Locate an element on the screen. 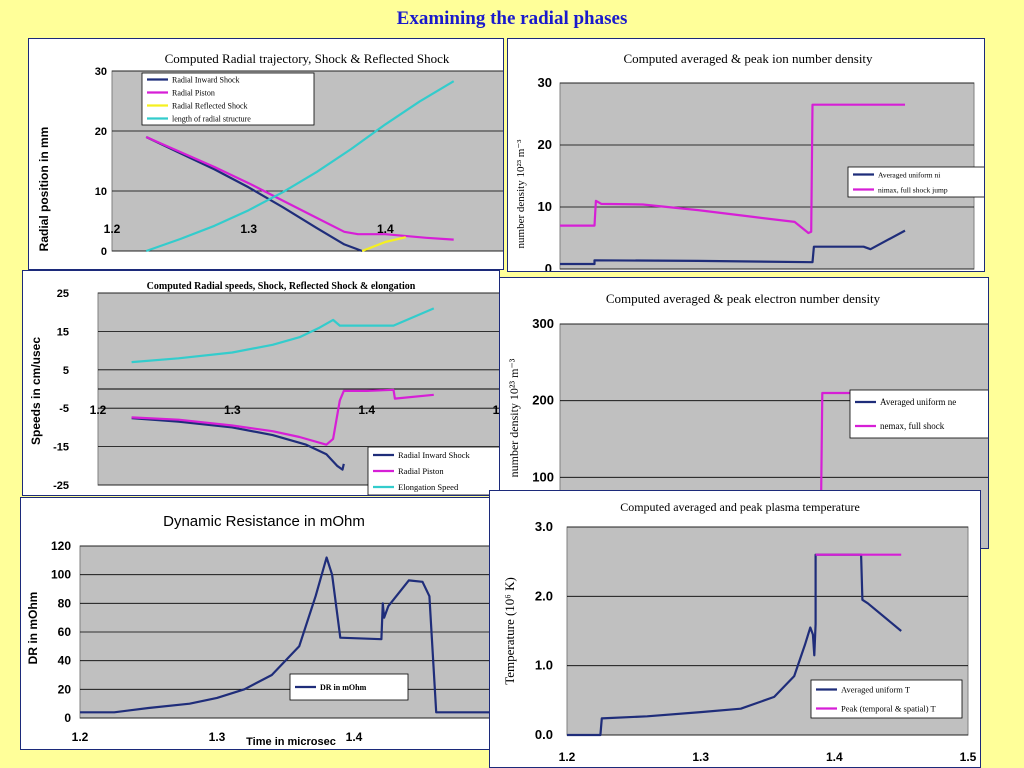 The image size is (1024, 768). y-tick-label: 25 is located at coordinates (63, 294).